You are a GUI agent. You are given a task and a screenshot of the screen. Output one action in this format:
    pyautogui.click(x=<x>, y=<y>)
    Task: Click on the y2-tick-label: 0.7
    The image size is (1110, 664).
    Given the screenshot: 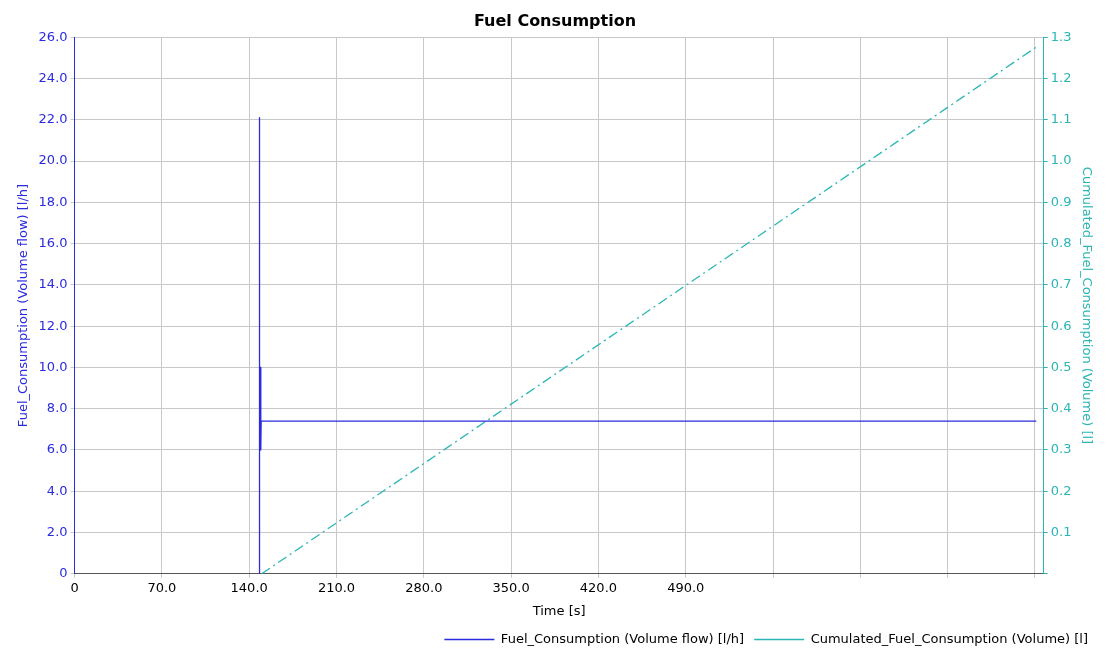 What is the action you would take?
    pyautogui.click(x=1061, y=284)
    